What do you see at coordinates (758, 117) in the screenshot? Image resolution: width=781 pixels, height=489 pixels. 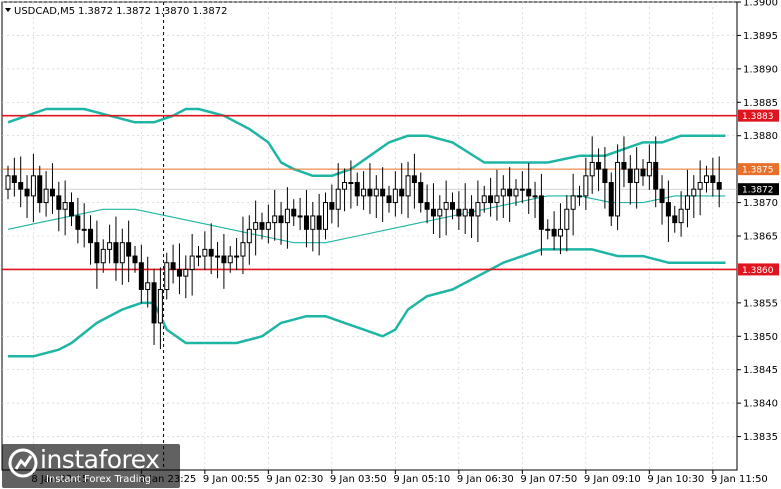 I see `level-resistance-label: 1.3883` at bounding box center [758, 117].